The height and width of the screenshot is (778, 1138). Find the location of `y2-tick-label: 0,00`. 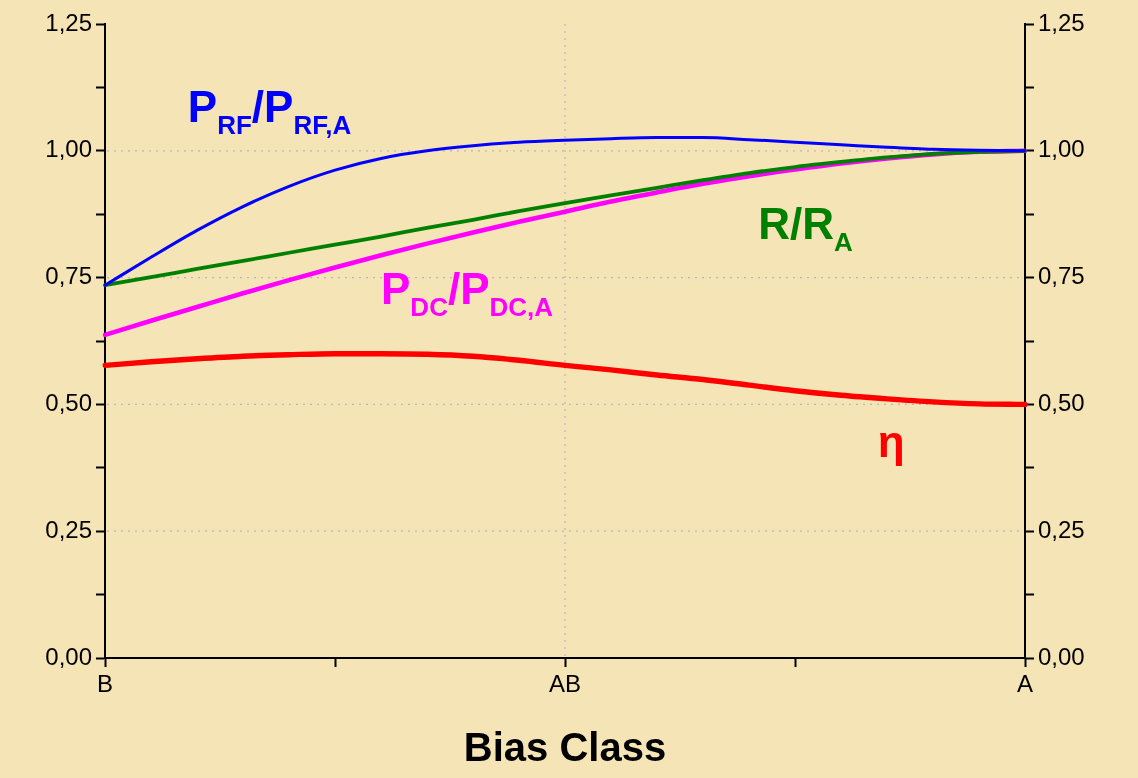

y2-tick-label: 0,00 is located at coordinates (1061, 656).